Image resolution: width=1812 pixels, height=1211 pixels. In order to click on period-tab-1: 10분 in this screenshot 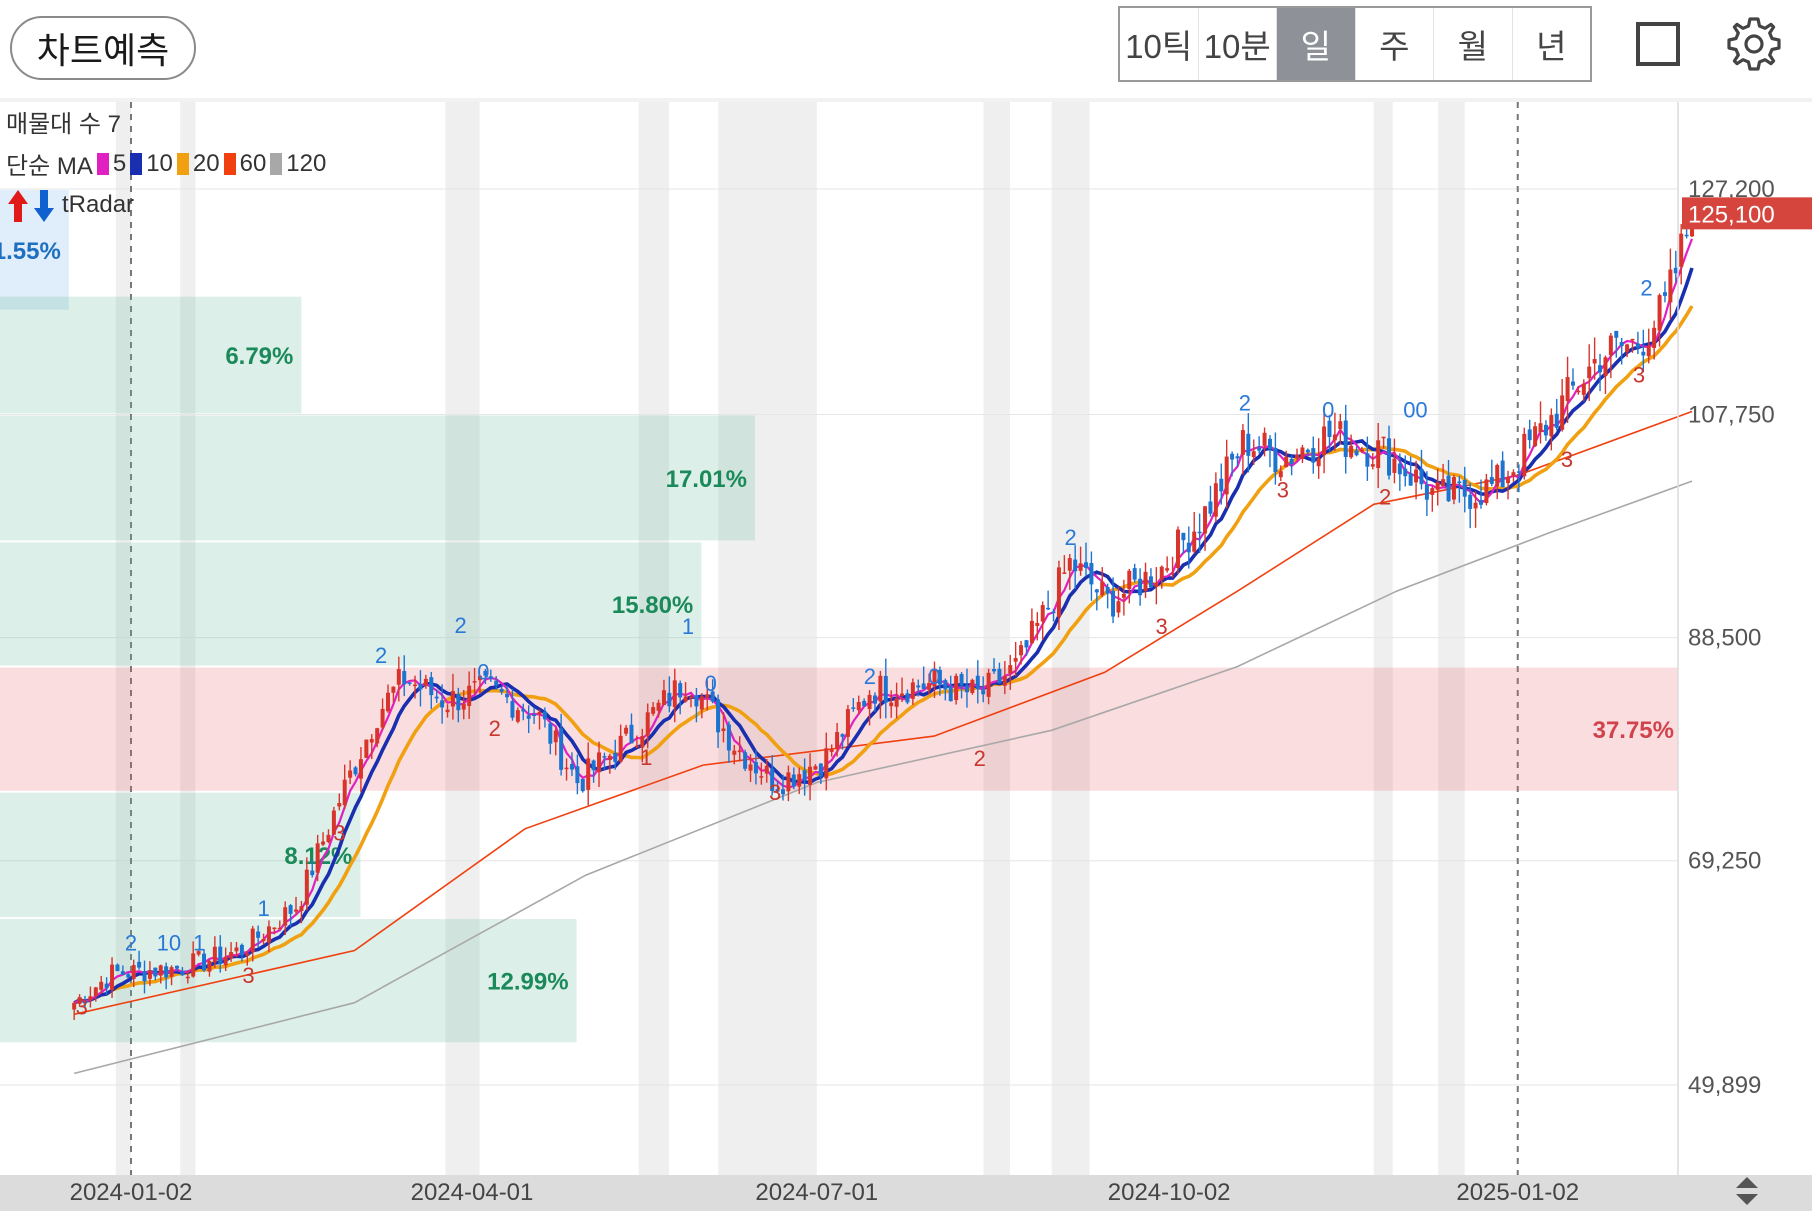, I will do `click(1238, 44)`.